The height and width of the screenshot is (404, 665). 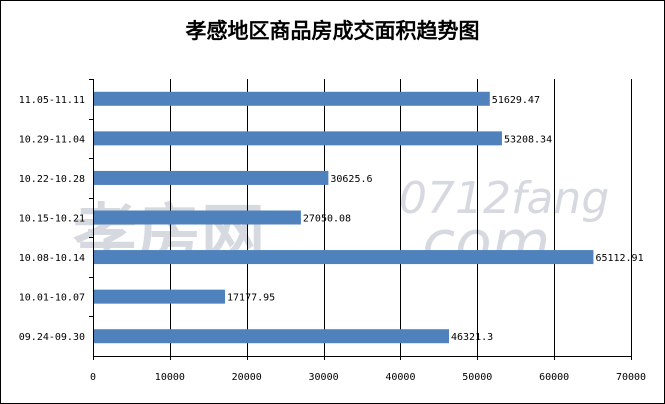 I want to click on x-tick-label: 20000, so click(x=247, y=377).